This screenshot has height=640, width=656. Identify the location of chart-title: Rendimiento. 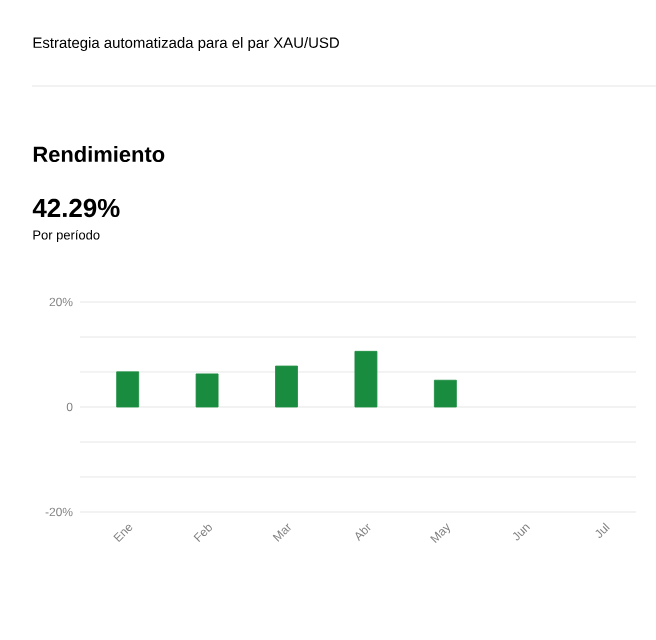
(99, 154).